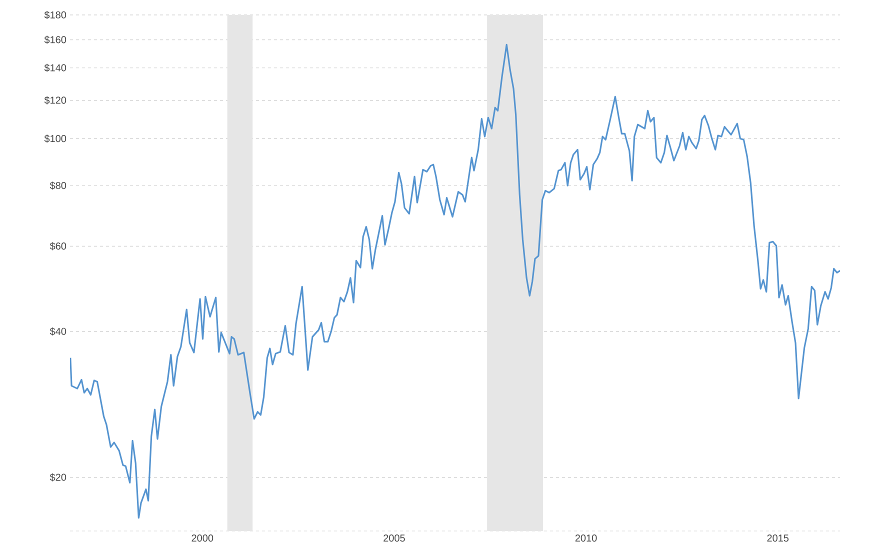  I want to click on y-tick-label: $40, so click(58, 331).